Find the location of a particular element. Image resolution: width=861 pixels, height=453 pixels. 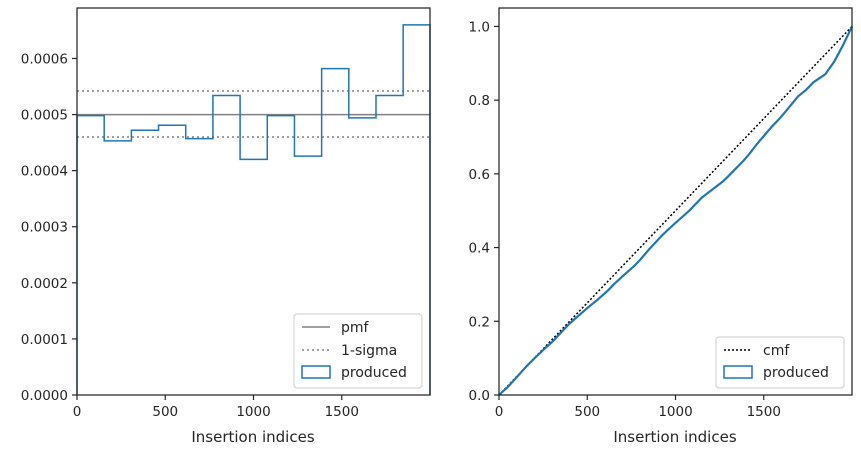

legend-left: pmf 1-sigma produced is located at coordinates (358, 351).